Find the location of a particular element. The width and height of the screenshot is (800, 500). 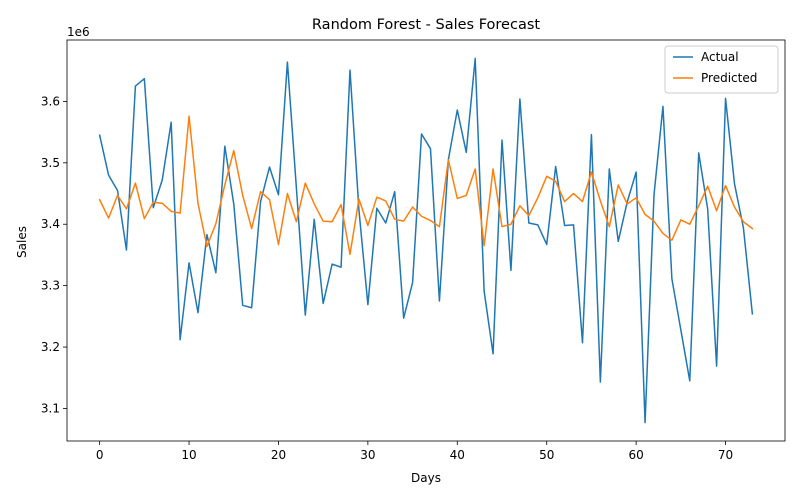

y-offset-label: 1e6 is located at coordinates (78, 32).